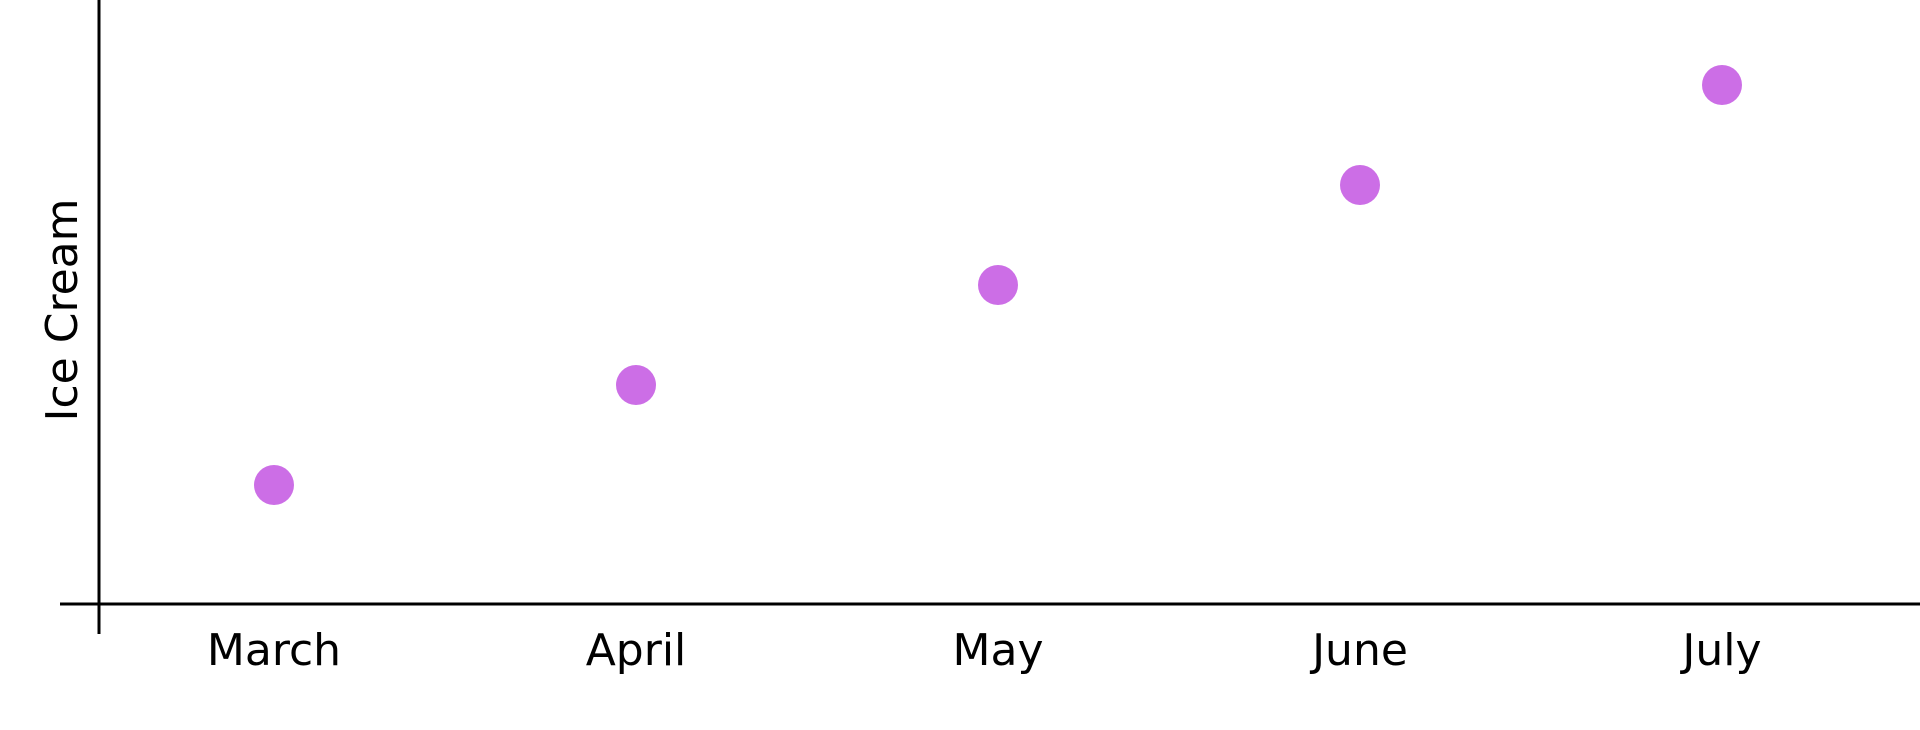  I want to click on data-point-april, so click(636, 385).